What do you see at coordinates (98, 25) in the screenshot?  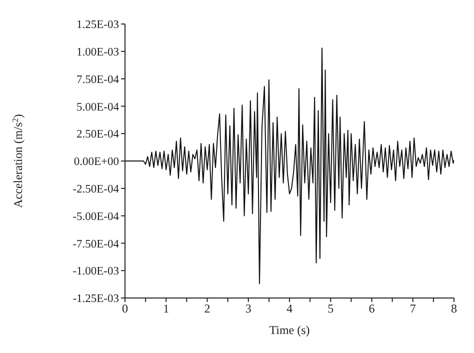 I see `y-tick-label: 1.25E-03` at bounding box center [98, 25].